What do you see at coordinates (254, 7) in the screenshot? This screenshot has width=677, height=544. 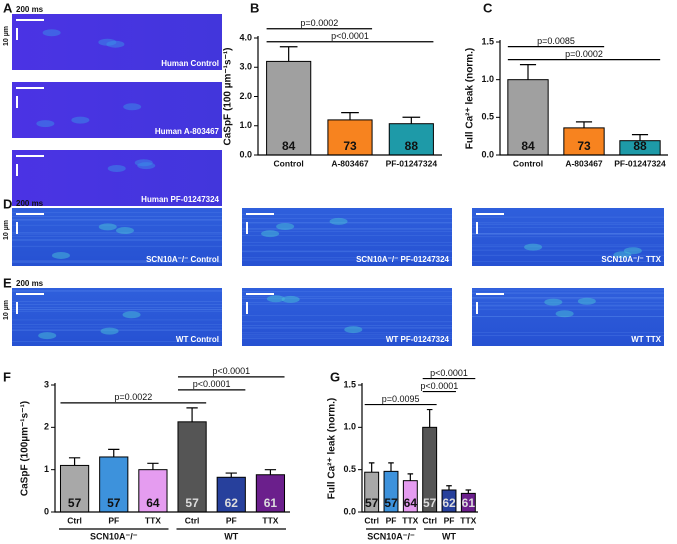 I see `panel-label: B` at bounding box center [254, 7].